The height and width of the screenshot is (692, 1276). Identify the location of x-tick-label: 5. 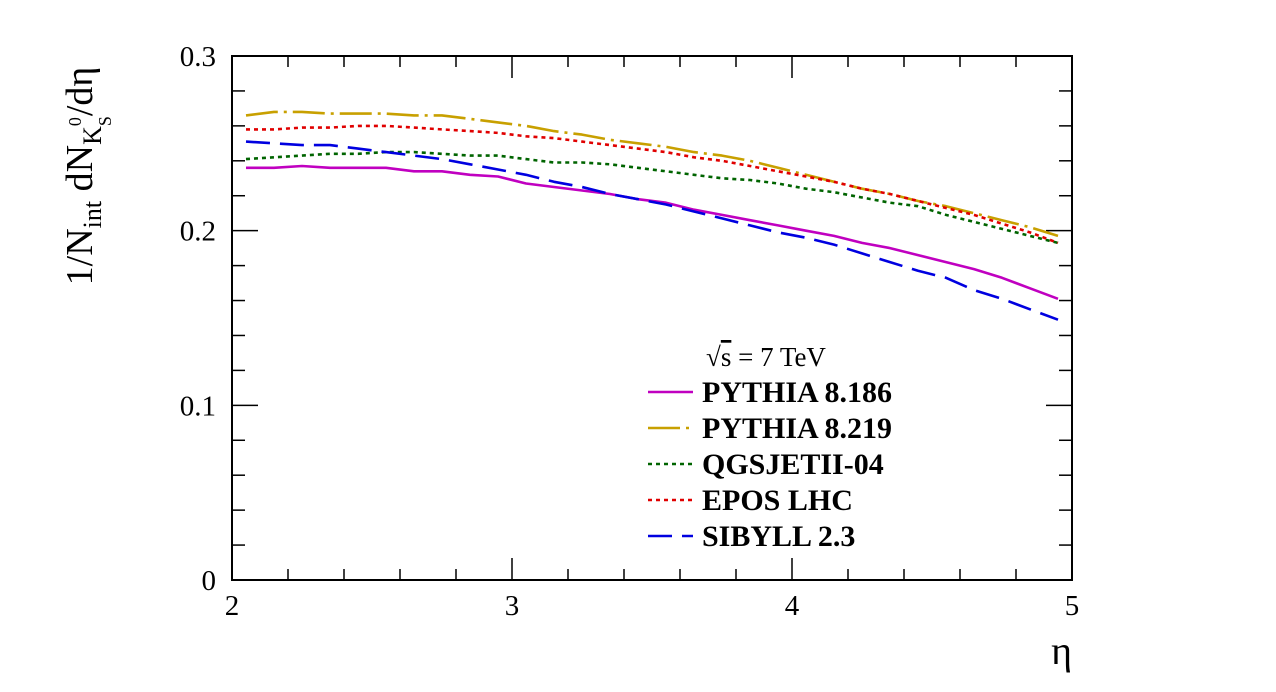
(1072, 606).